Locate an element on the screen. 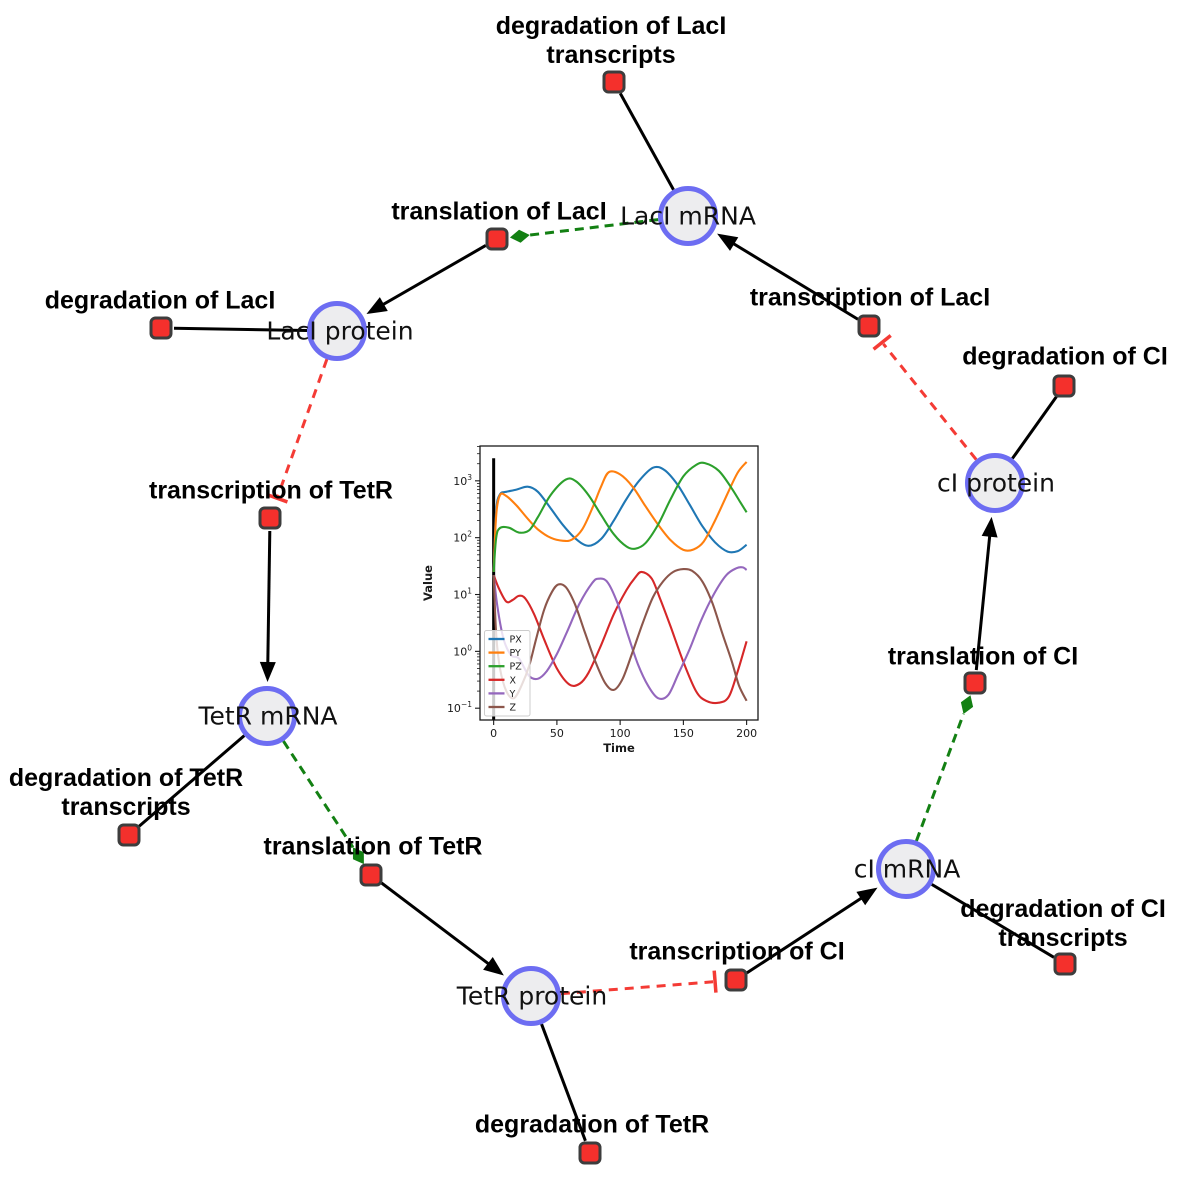 This screenshot has width=1189, height=1200. reaction-node-degradation-tetr is located at coordinates (590, 1153).